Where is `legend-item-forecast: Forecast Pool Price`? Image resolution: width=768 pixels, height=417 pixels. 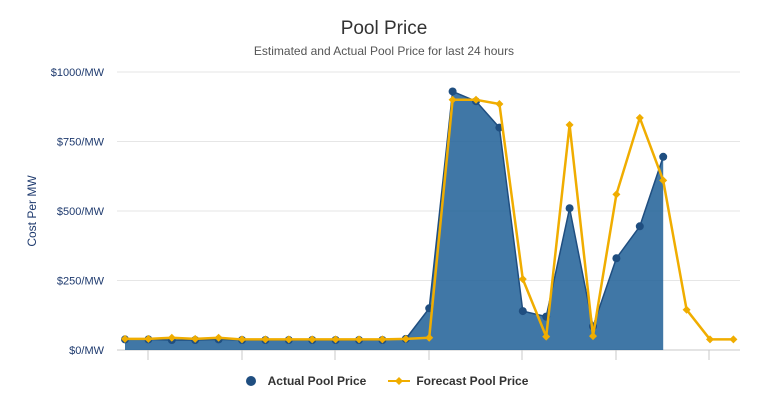
legend-item-forecast: Forecast Pool Price is located at coordinates (458, 381).